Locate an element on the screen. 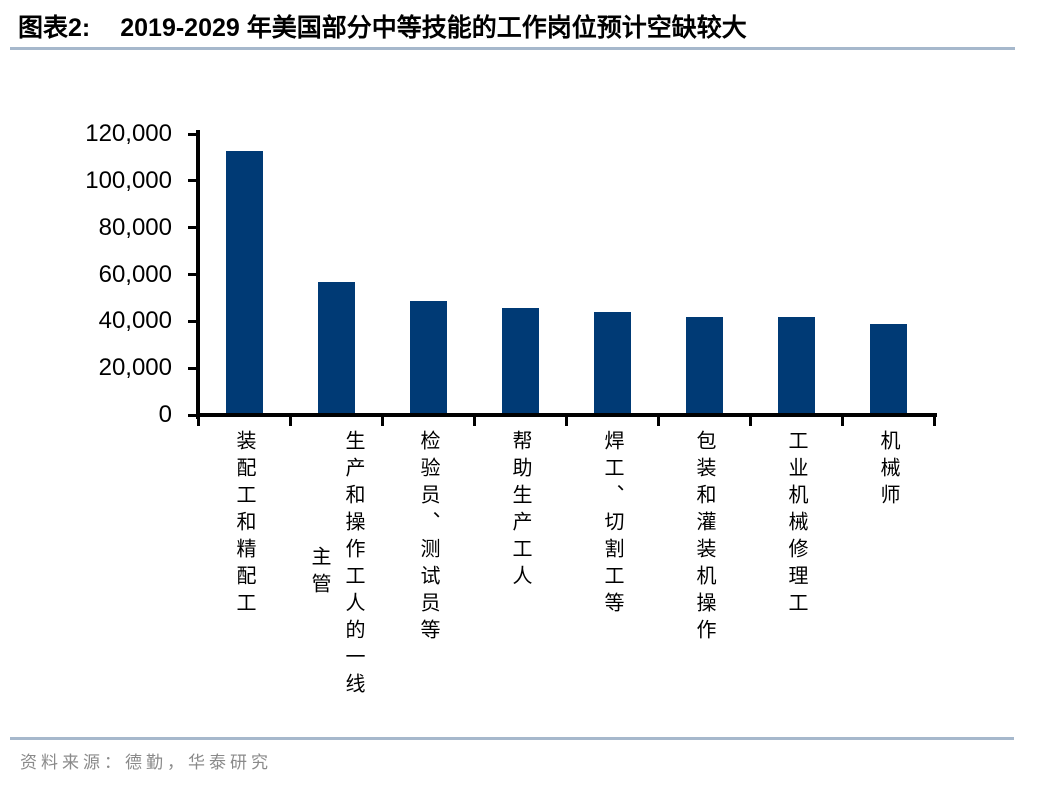  y-tick-label: 120,000 is located at coordinates (128, 133).